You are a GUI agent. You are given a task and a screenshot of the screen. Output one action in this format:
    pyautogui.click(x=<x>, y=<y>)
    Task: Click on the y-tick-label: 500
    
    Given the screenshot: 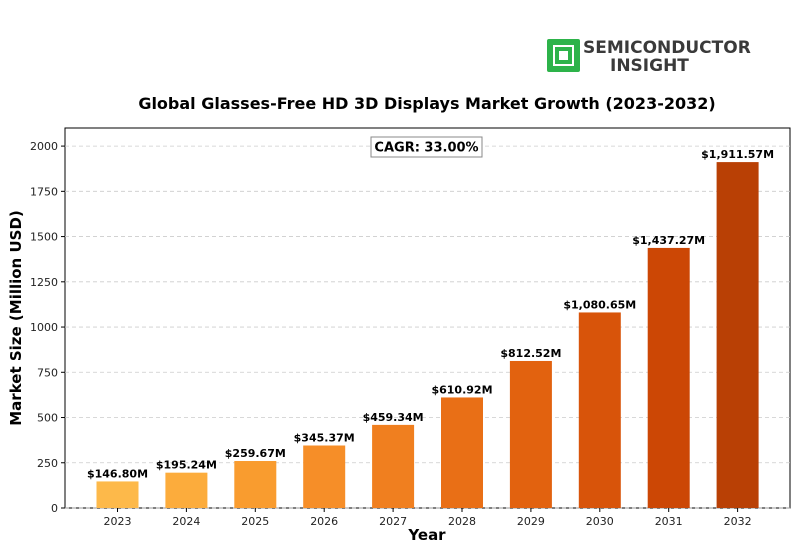 What is the action you would take?
    pyautogui.click(x=47, y=418)
    